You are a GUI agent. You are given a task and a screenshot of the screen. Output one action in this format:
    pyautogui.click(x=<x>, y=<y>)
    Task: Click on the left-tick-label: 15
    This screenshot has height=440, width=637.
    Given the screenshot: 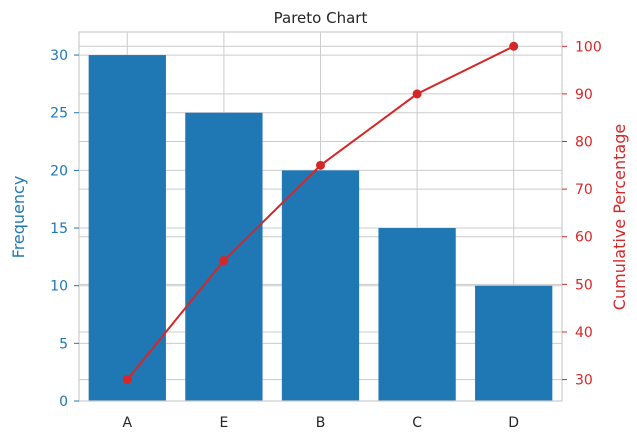 What is the action you would take?
    pyautogui.click(x=59, y=229)
    